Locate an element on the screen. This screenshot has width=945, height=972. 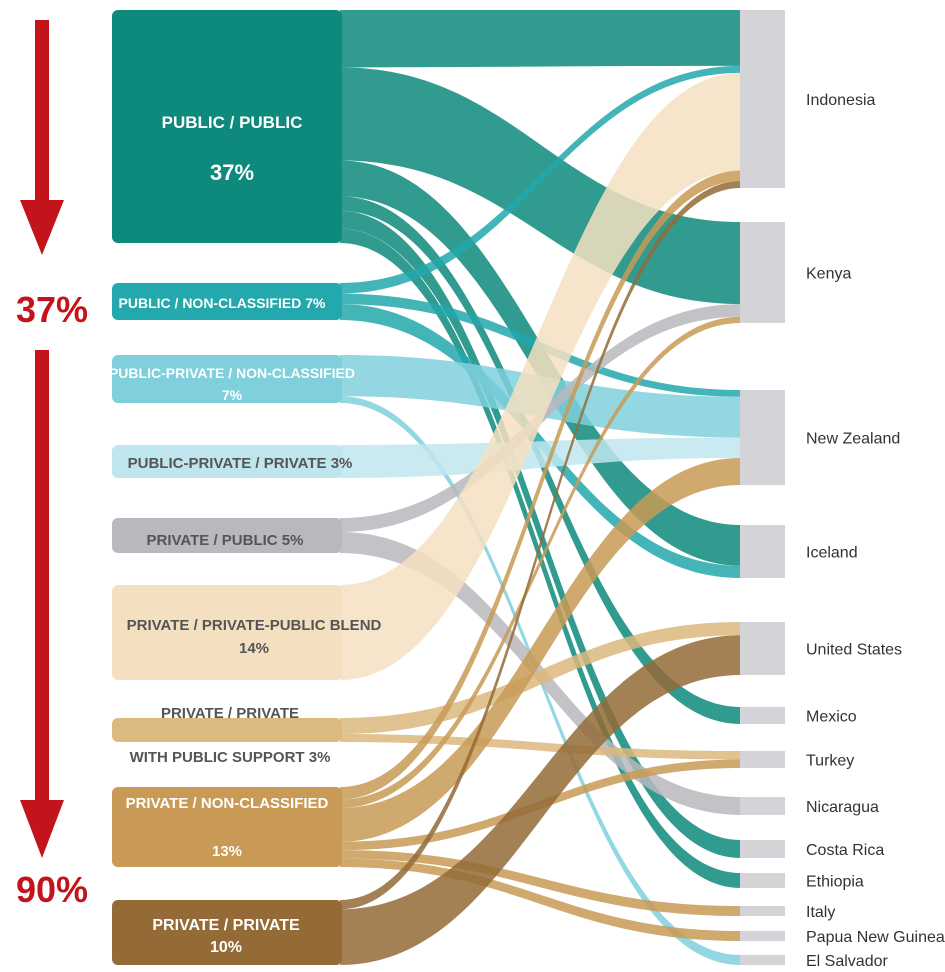
arrow-label-90: 90% is located at coordinates (52, 889).